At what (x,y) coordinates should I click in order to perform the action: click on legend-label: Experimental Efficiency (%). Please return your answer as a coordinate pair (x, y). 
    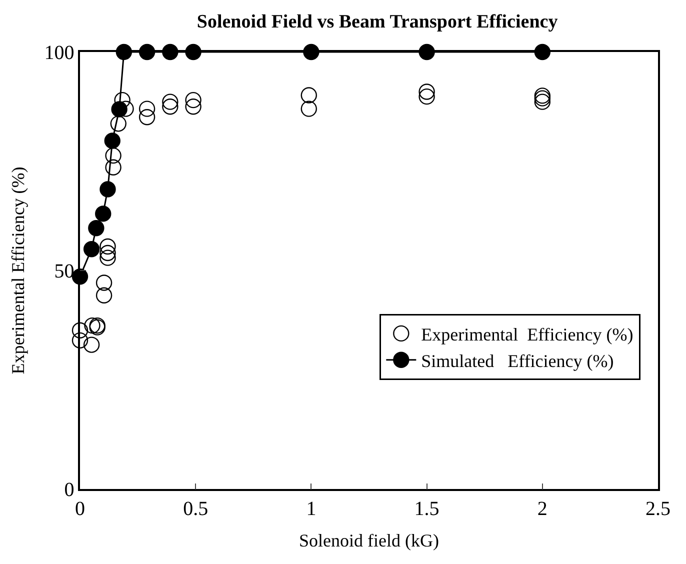
    Looking at the image, I should click on (527, 334).